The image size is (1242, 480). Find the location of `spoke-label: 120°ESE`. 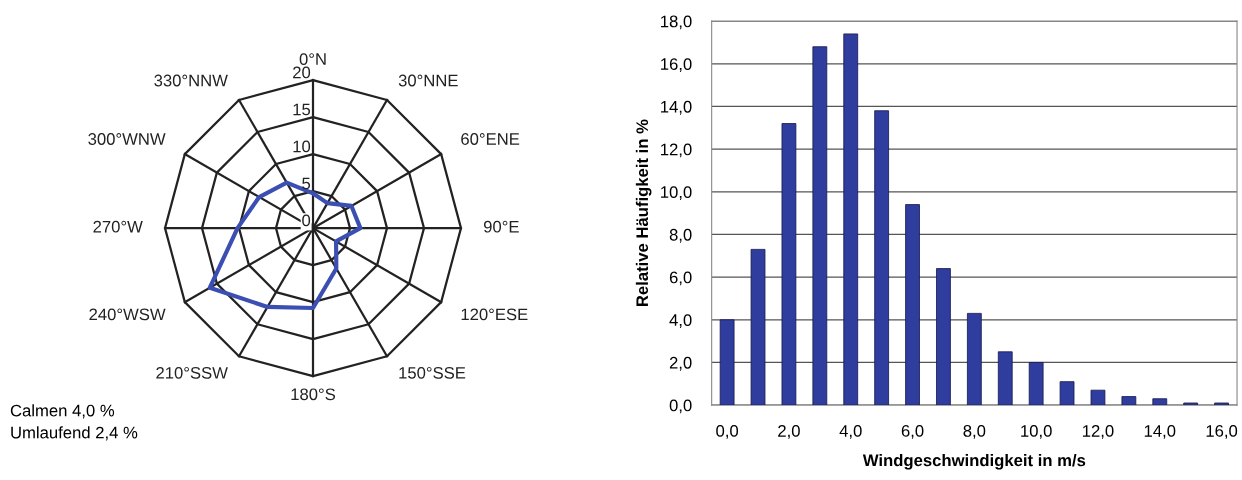

spoke-label: 120°ESE is located at coordinates (494, 314).